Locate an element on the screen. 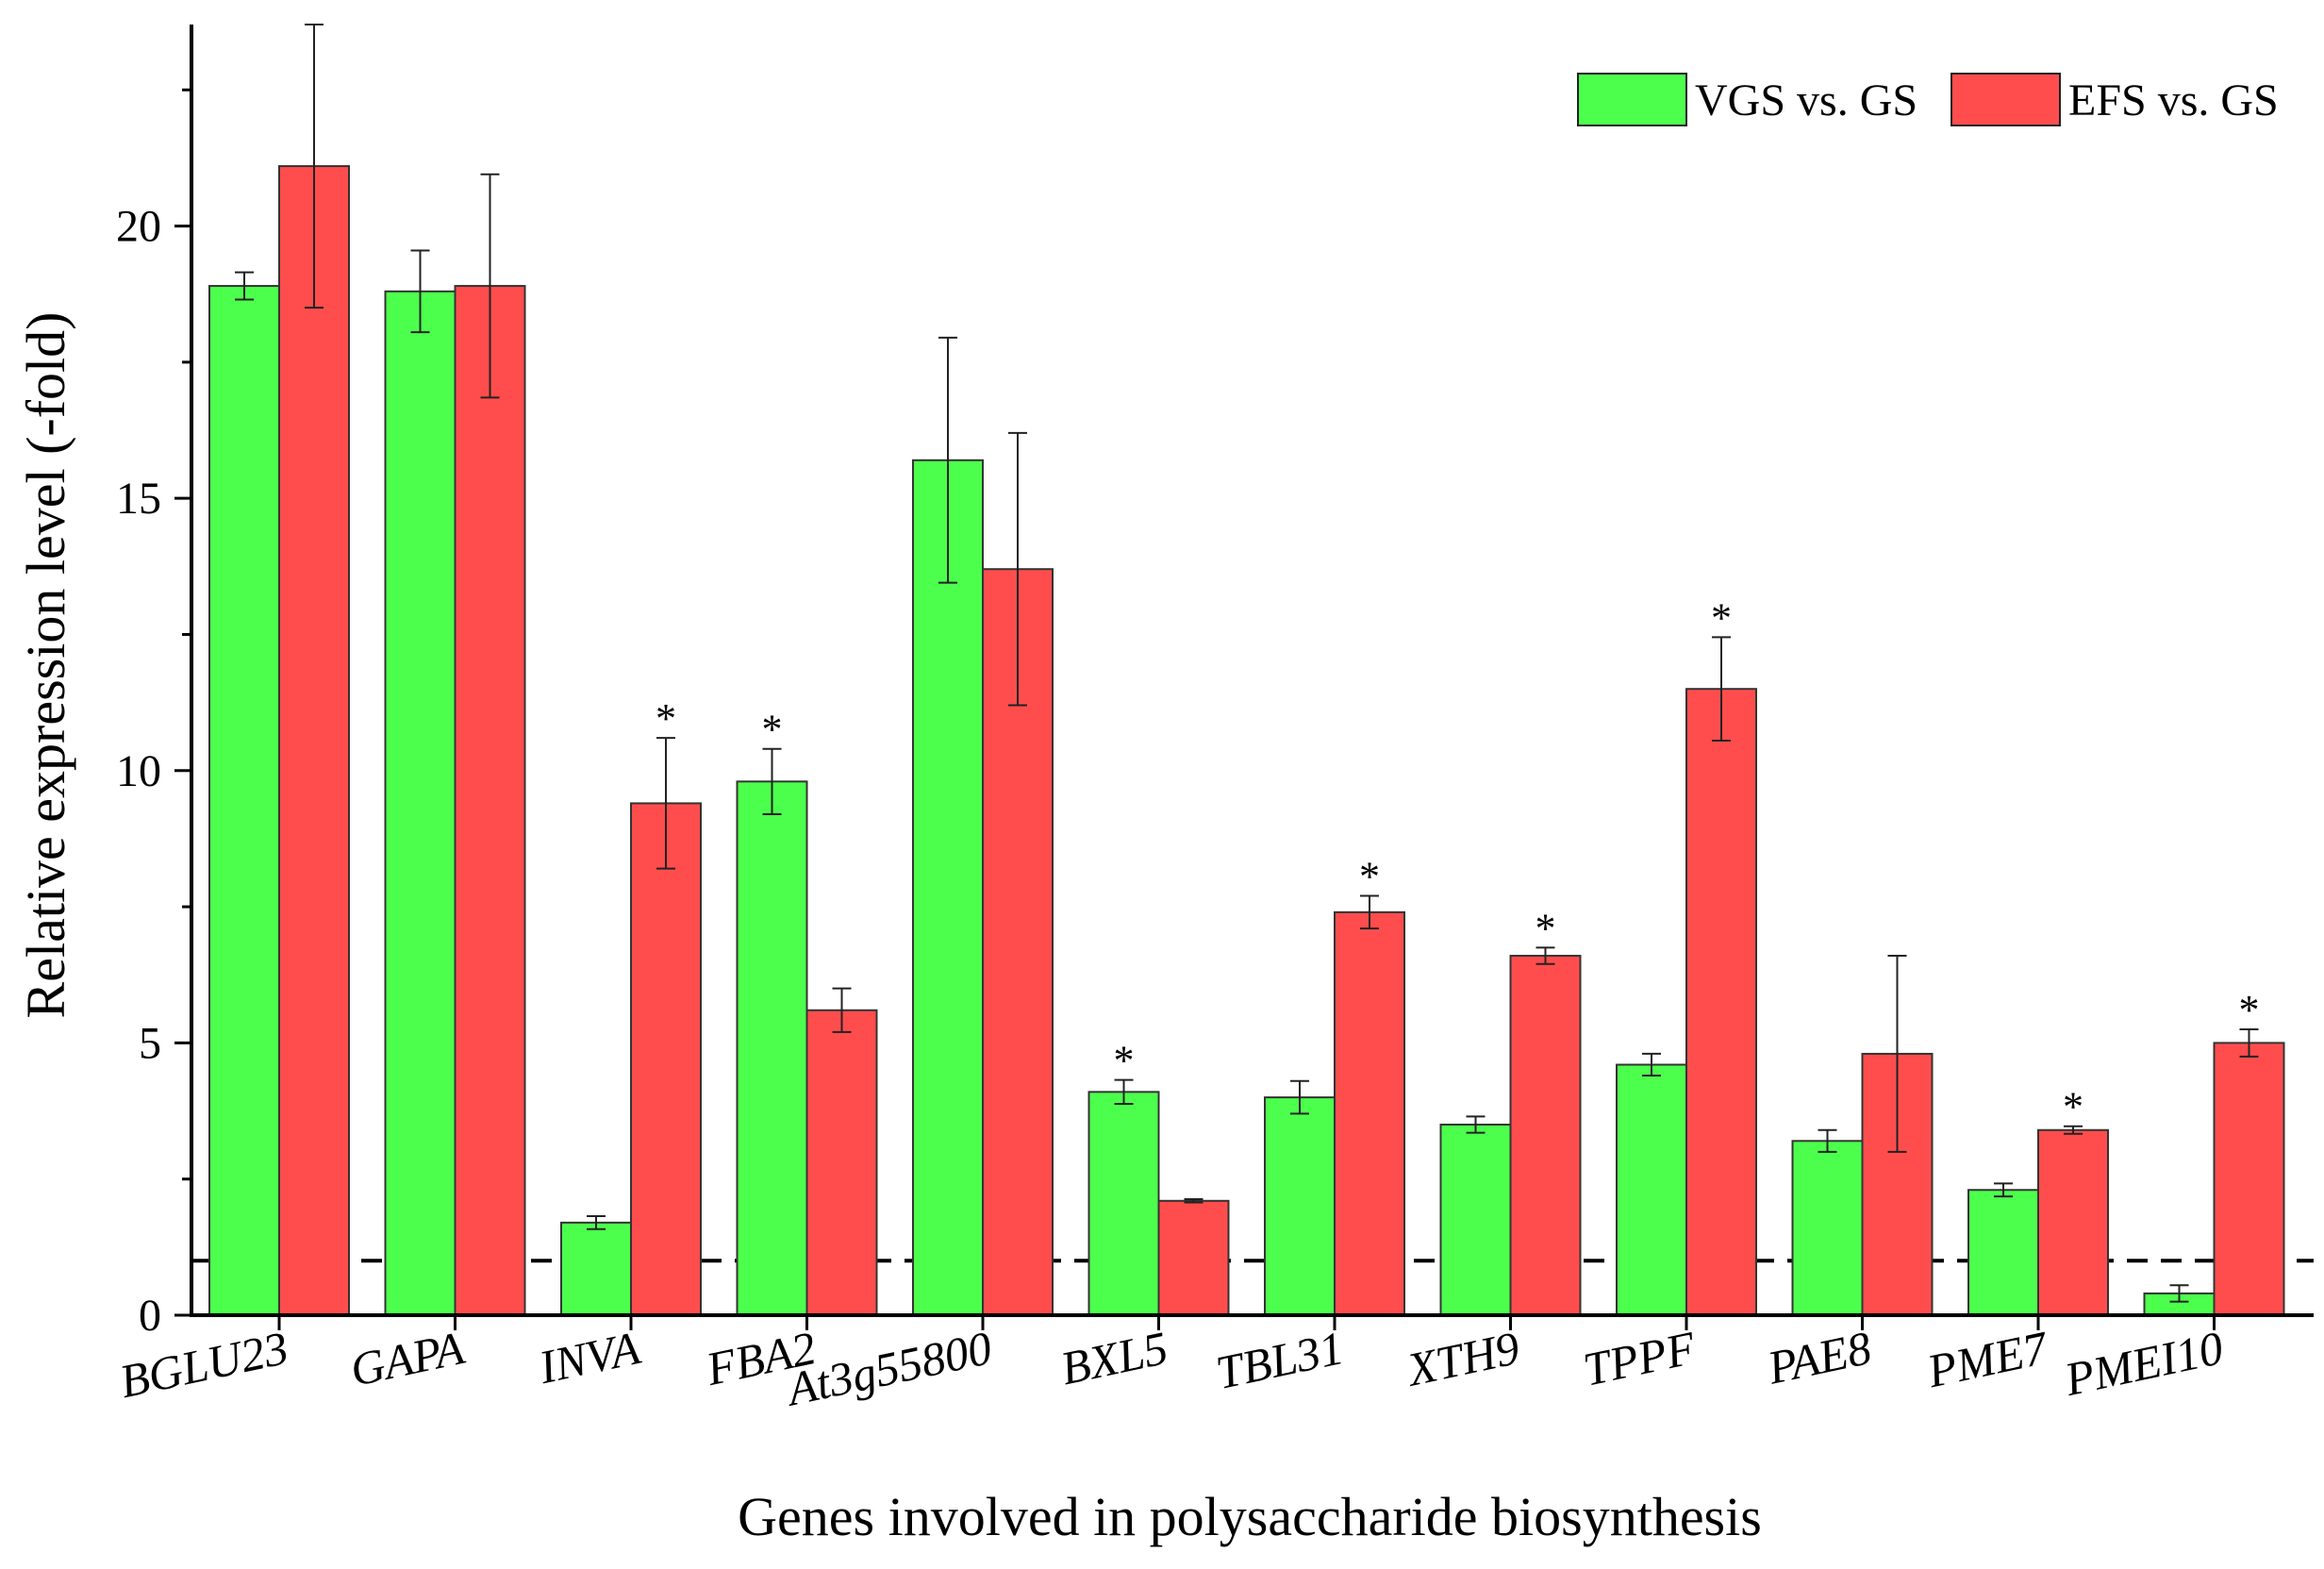 Image resolution: width=2324 pixels, height=1569 pixels. bar-vgs-BGLU23 is located at coordinates (244, 801).